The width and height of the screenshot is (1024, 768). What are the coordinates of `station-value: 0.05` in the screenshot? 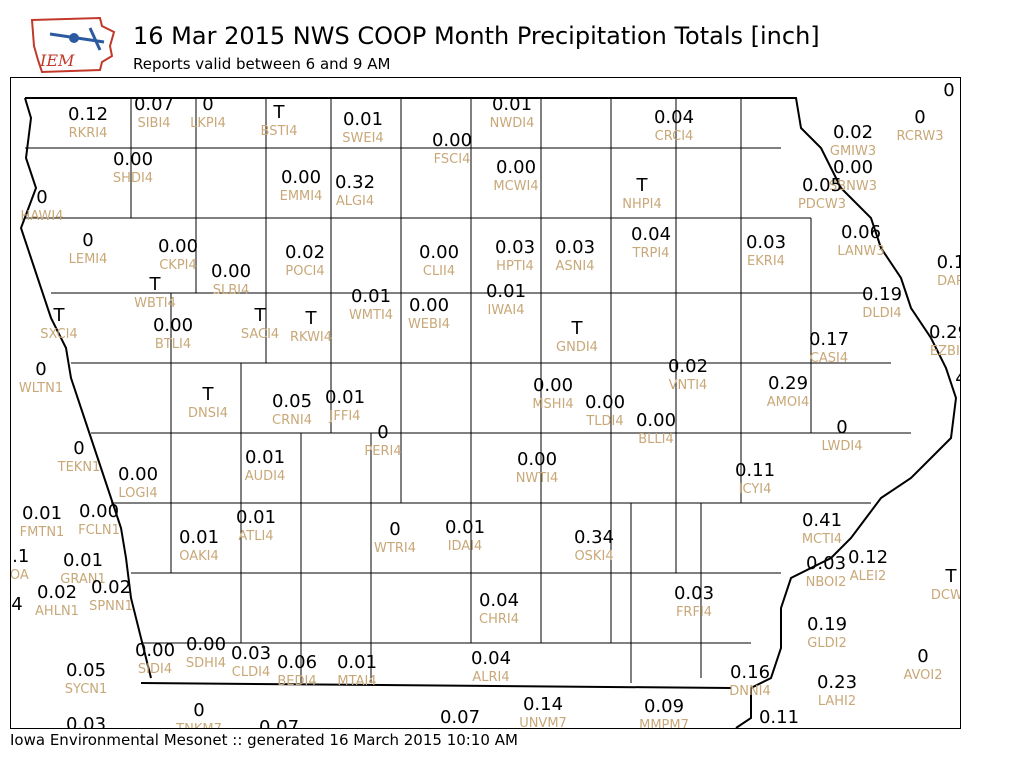 It's located at (86, 670).